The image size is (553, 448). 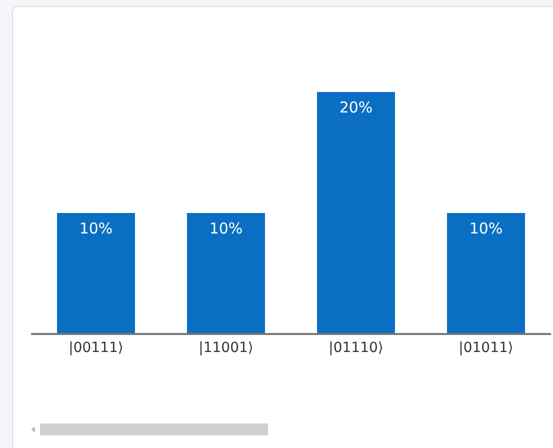 I want to click on x-tick-label: |00111⟩, so click(x=96, y=348).